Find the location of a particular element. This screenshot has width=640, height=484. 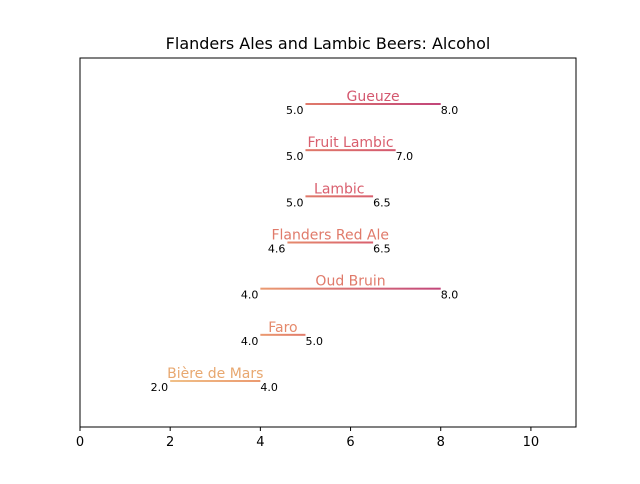

range-series: Faro 4.0 5.0 is located at coordinates (282, 334).